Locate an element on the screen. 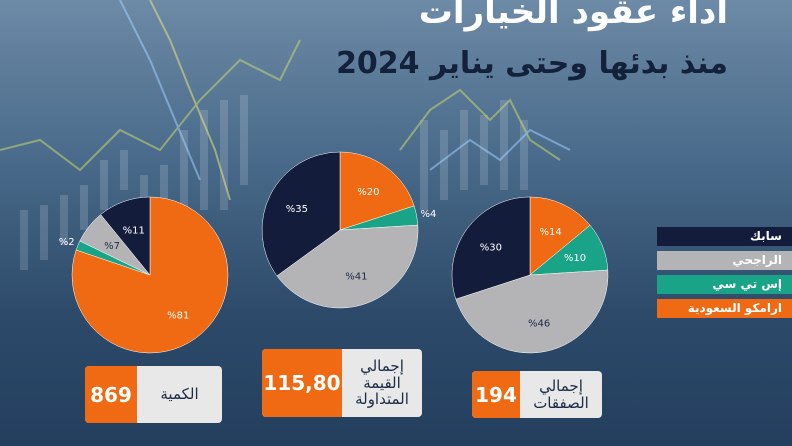 The width and height of the screenshot is (792, 446). pie-1-label-stc: %2 is located at coordinates (67, 242).